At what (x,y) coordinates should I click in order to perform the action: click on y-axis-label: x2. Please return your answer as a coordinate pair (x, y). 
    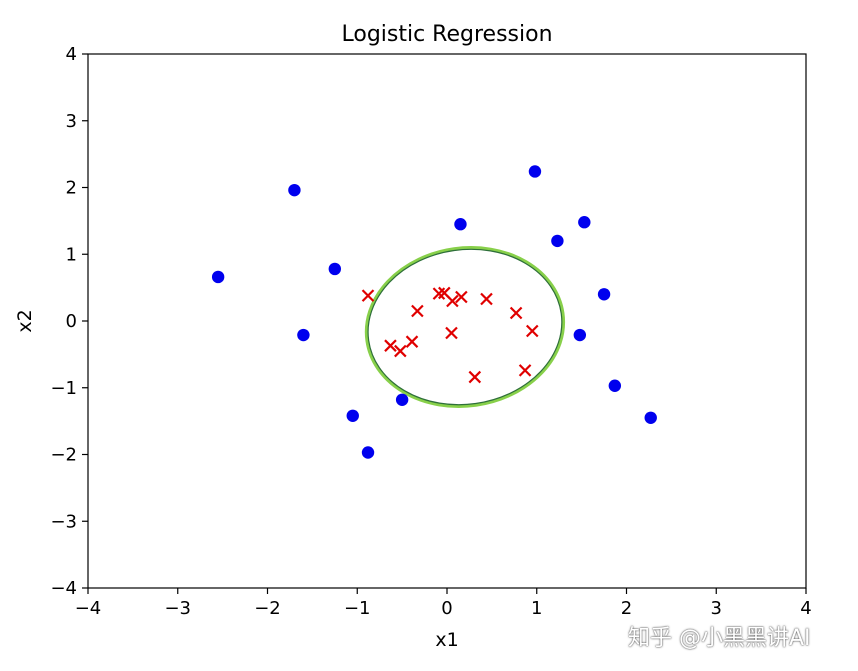
    Looking at the image, I should click on (25, 320).